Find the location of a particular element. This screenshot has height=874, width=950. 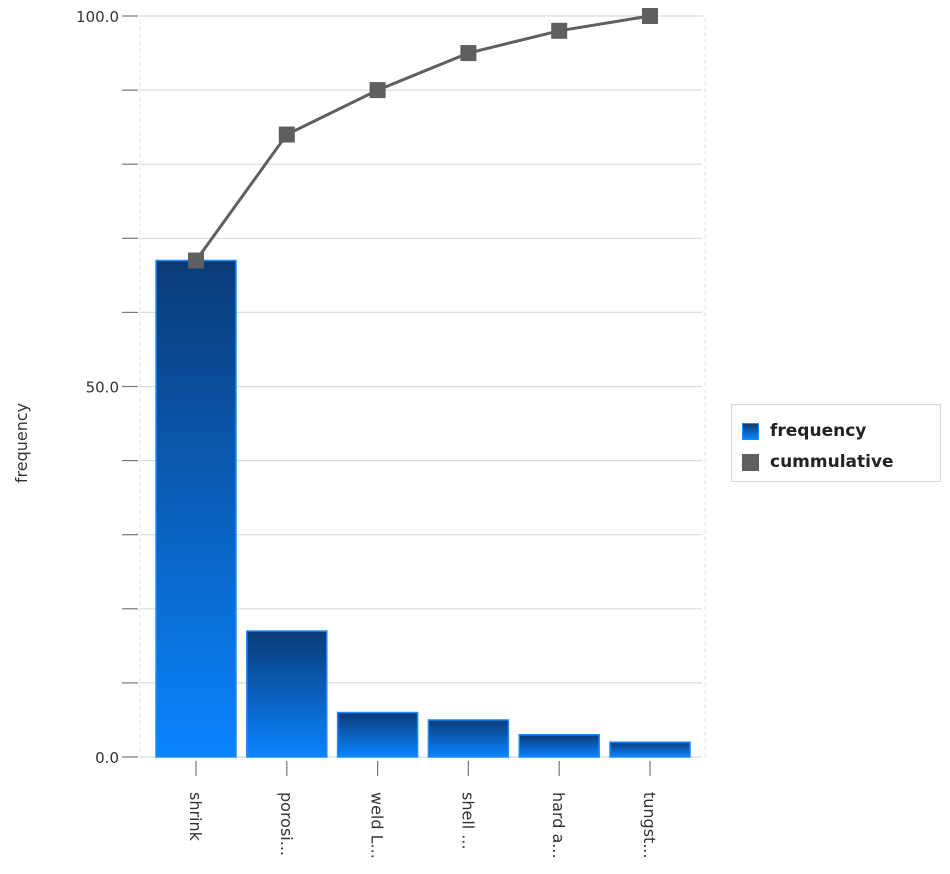

y-axis-title: frequency is located at coordinates (21, 443).